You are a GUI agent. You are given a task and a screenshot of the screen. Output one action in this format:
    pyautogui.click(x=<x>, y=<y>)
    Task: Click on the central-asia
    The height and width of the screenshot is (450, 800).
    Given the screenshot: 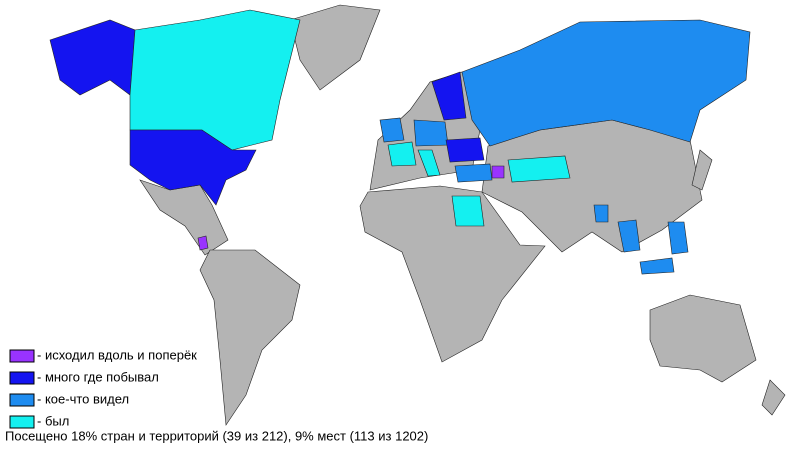 What is the action you would take?
    pyautogui.click(x=539, y=169)
    